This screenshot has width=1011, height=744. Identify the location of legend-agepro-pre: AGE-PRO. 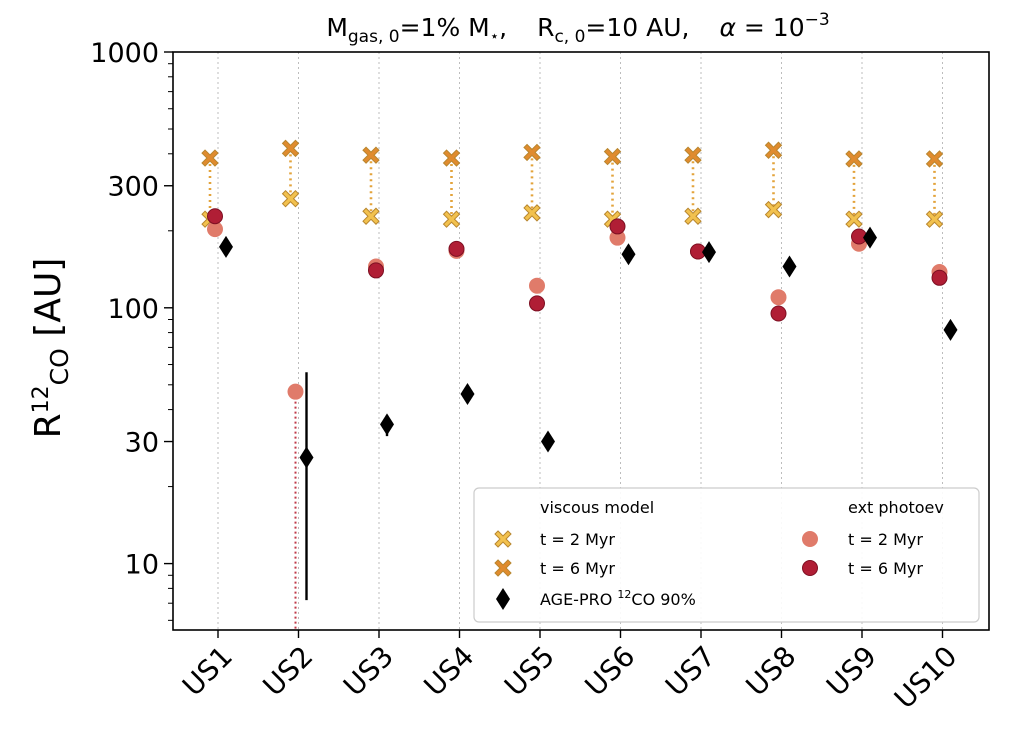
(578, 599).